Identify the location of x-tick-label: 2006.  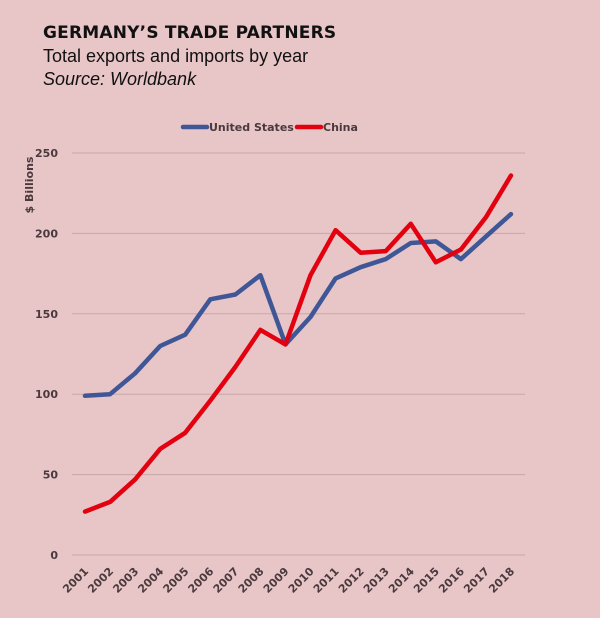
(201, 580).